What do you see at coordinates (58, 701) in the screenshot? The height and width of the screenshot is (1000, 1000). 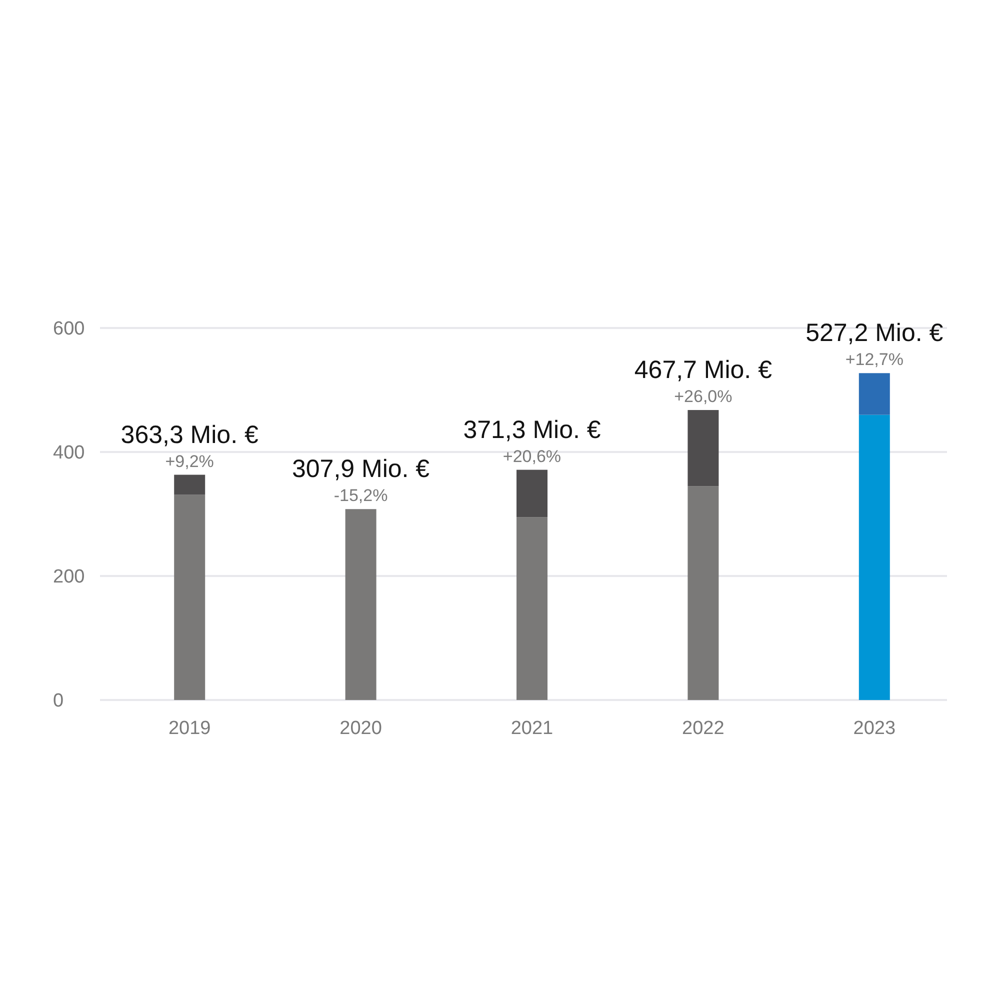 I see `y-tick-label: 0` at bounding box center [58, 701].